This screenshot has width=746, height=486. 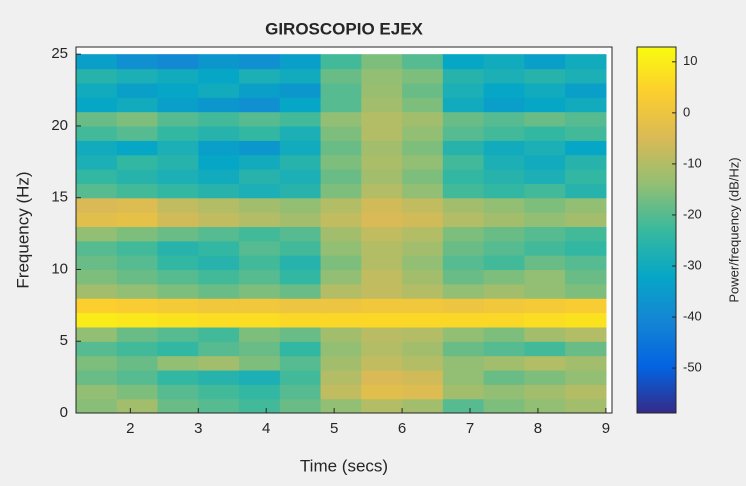 I want to click on x-tick-label: 8, so click(x=538, y=428).